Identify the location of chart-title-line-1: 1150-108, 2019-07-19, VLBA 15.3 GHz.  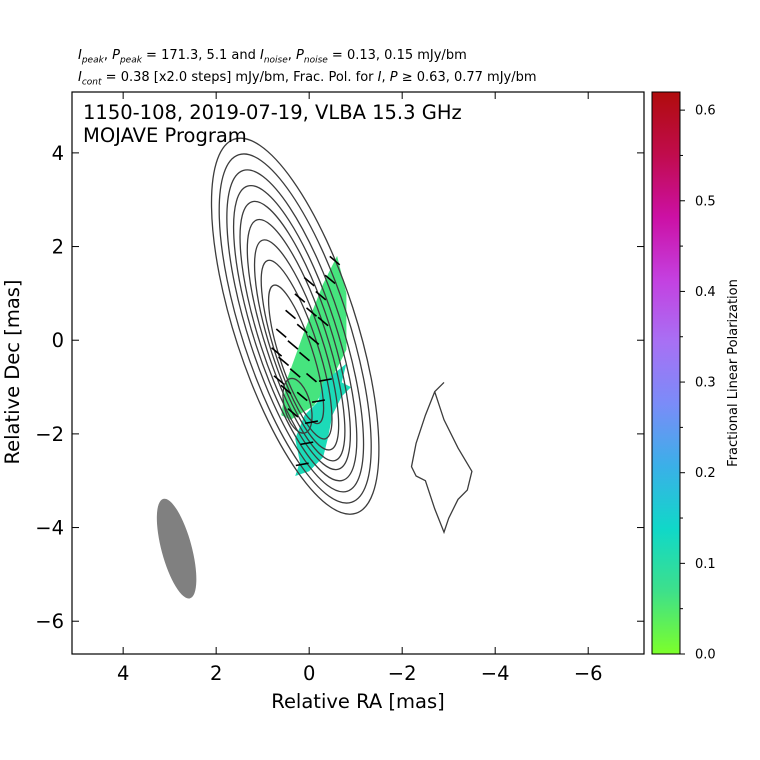
(272, 112).